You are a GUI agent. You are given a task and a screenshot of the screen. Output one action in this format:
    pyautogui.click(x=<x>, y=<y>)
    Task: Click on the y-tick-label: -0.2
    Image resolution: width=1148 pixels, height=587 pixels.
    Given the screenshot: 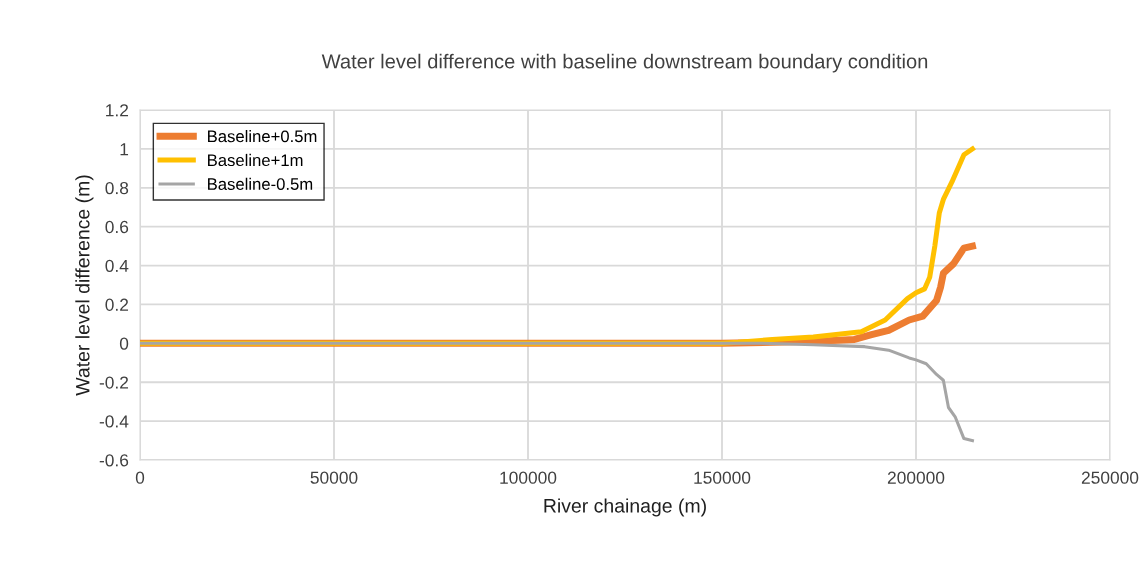 What is the action you would take?
    pyautogui.click(x=114, y=382)
    